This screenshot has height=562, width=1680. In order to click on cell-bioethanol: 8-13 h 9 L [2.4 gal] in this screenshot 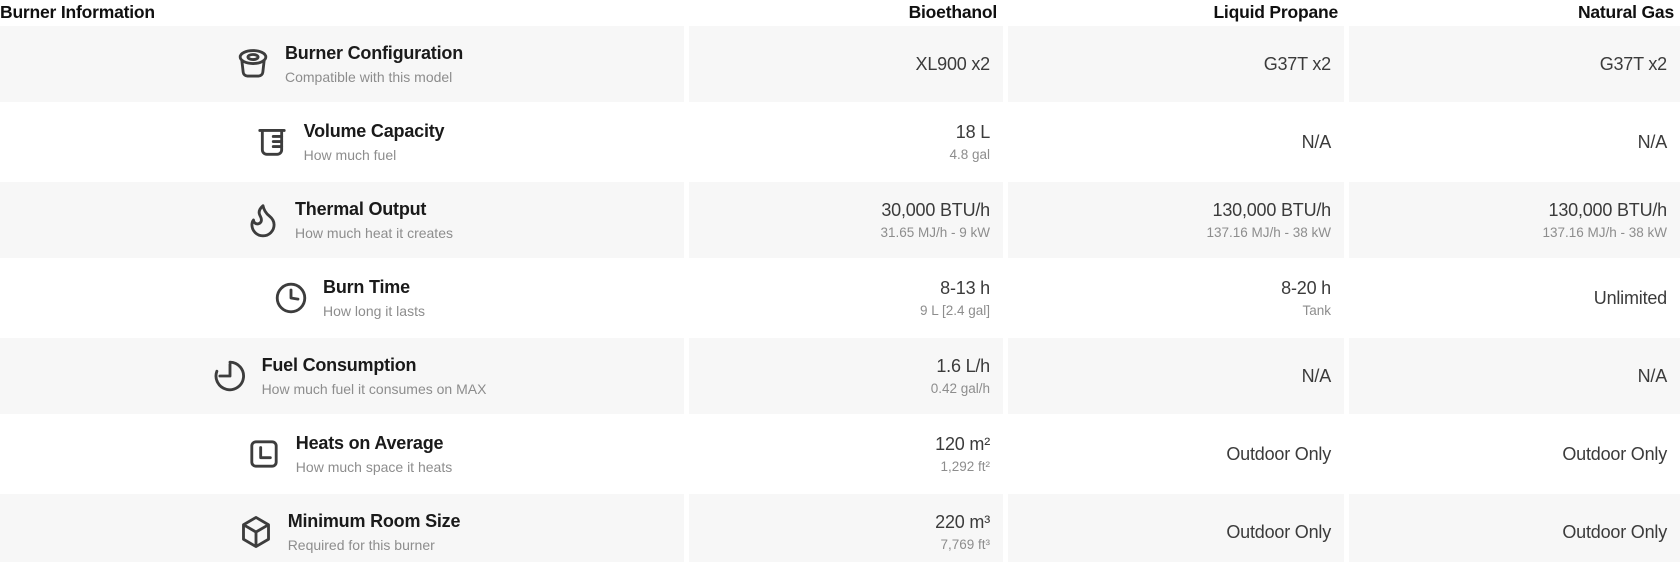, I will do `click(846, 298)`.